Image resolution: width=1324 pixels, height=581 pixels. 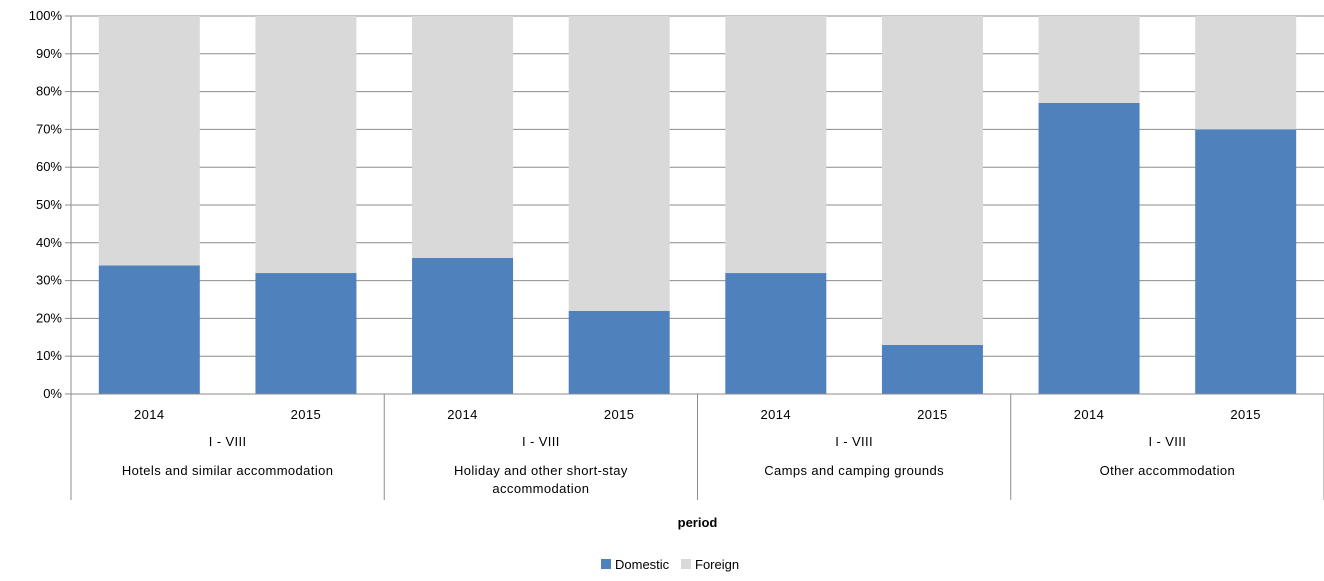 What do you see at coordinates (49, 53) in the screenshot?
I see `y-tick-label: 90%` at bounding box center [49, 53].